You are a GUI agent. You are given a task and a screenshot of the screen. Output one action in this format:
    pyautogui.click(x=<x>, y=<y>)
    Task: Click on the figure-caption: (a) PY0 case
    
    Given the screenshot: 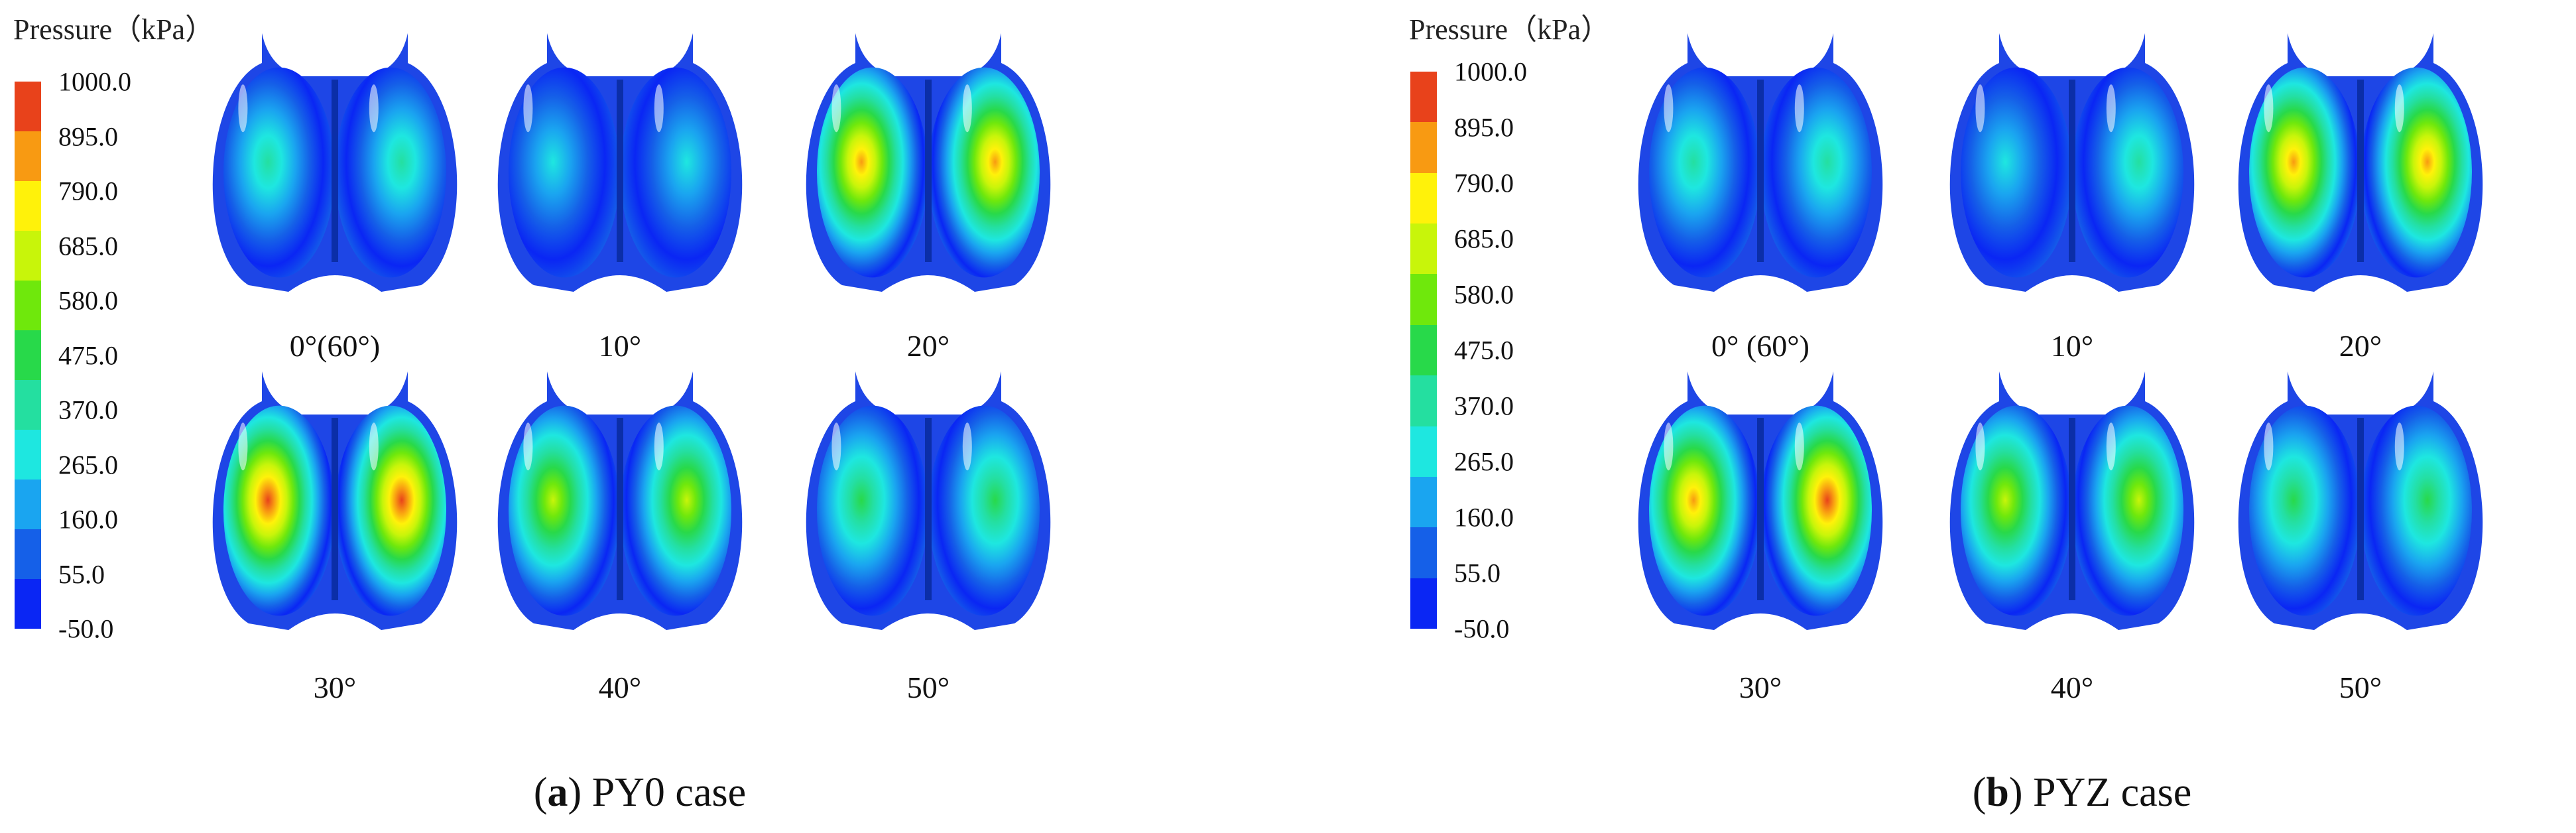 What is the action you would take?
    pyautogui.click(x=640, y=793)
    